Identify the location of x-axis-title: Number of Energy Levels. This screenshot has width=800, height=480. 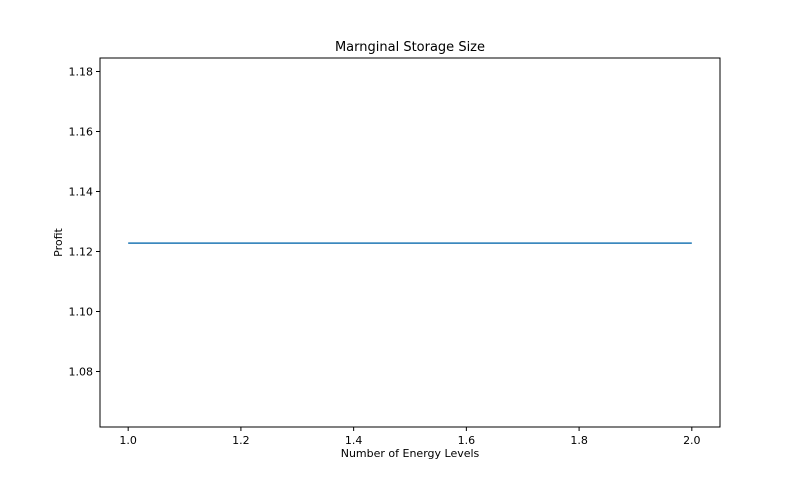
(410, 453).